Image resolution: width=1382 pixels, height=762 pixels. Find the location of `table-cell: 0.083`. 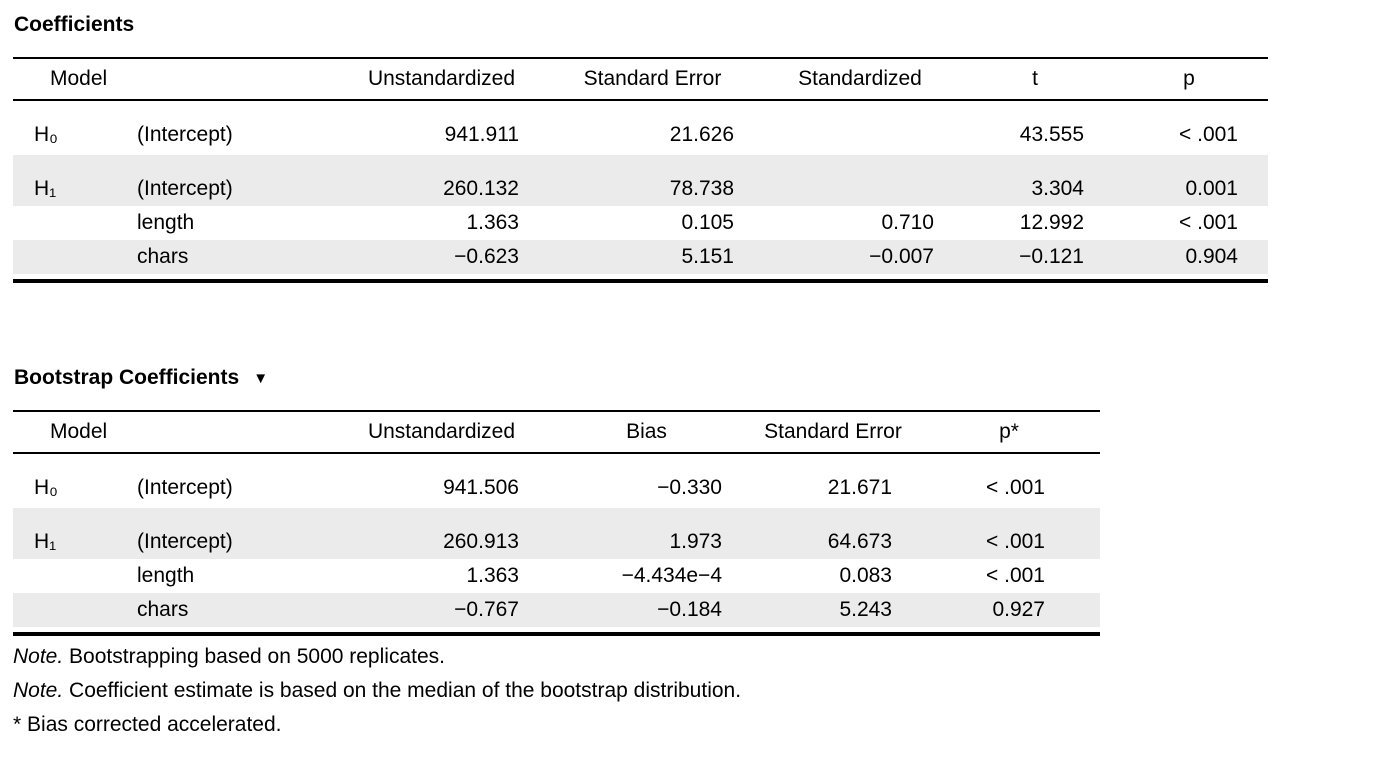

table-cell: 0.083 is located at coordinates (865, 575).